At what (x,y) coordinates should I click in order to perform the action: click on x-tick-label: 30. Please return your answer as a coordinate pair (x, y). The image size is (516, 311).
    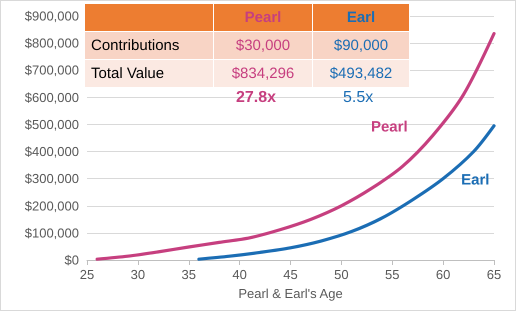
    Looking at the image, I should click on (138, 274).